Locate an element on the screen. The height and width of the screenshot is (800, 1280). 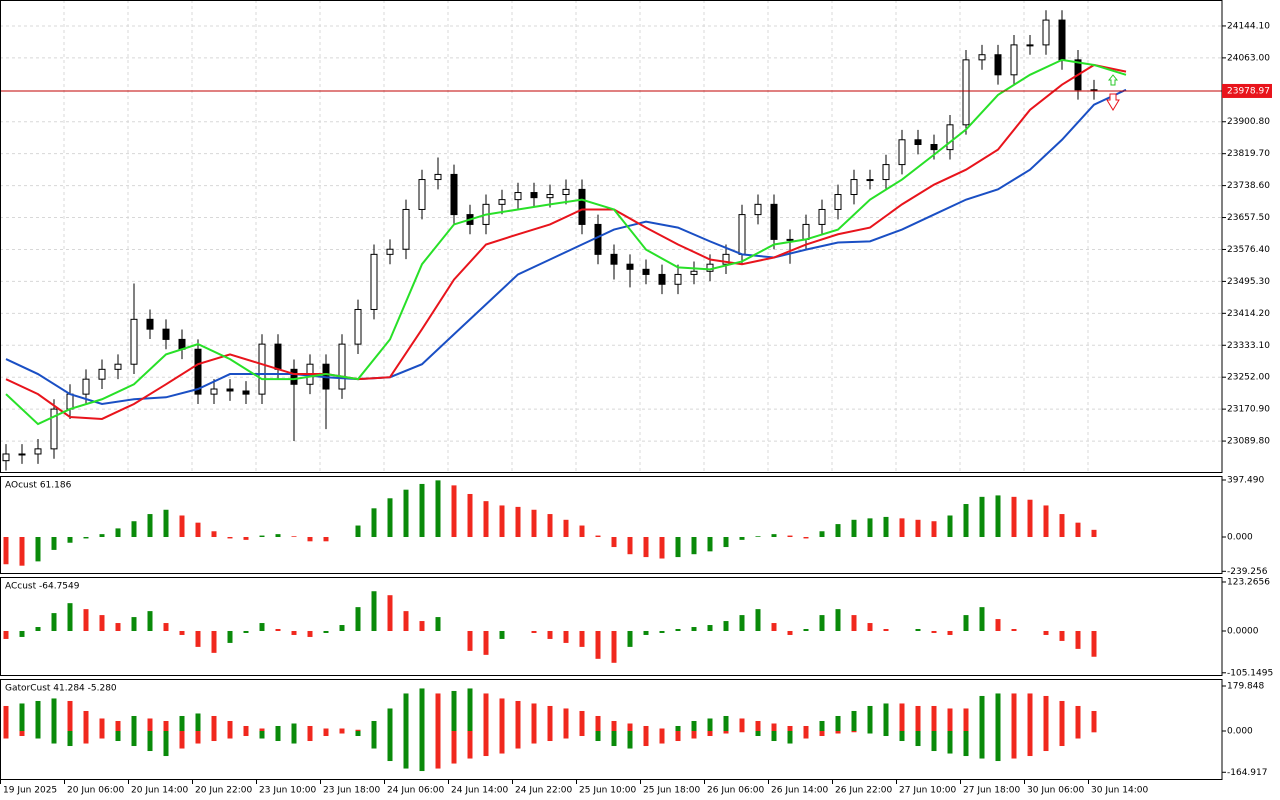
x-tick-label: 26 Jun 14:00 is located at coordinates (799, 791).